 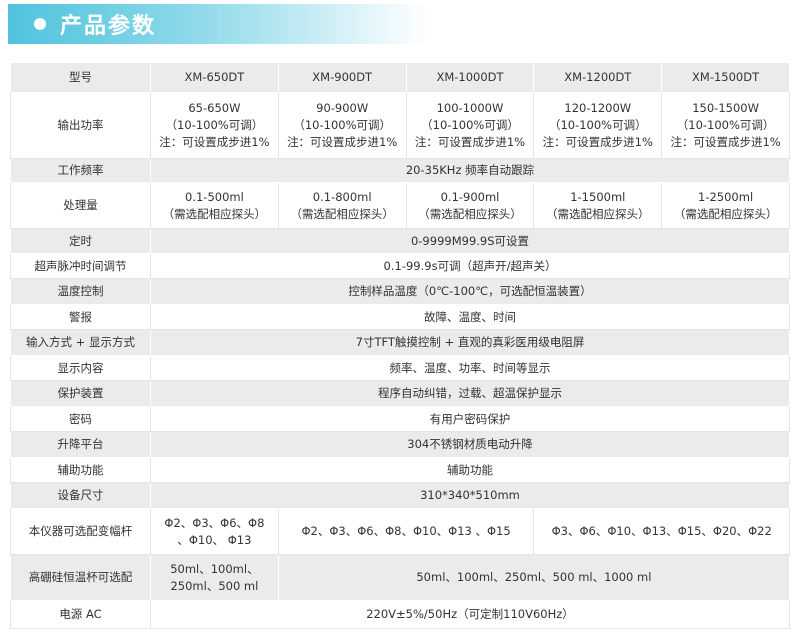 I want to click on cell-line: 有用户密码保护, so click(x=470, y=418).